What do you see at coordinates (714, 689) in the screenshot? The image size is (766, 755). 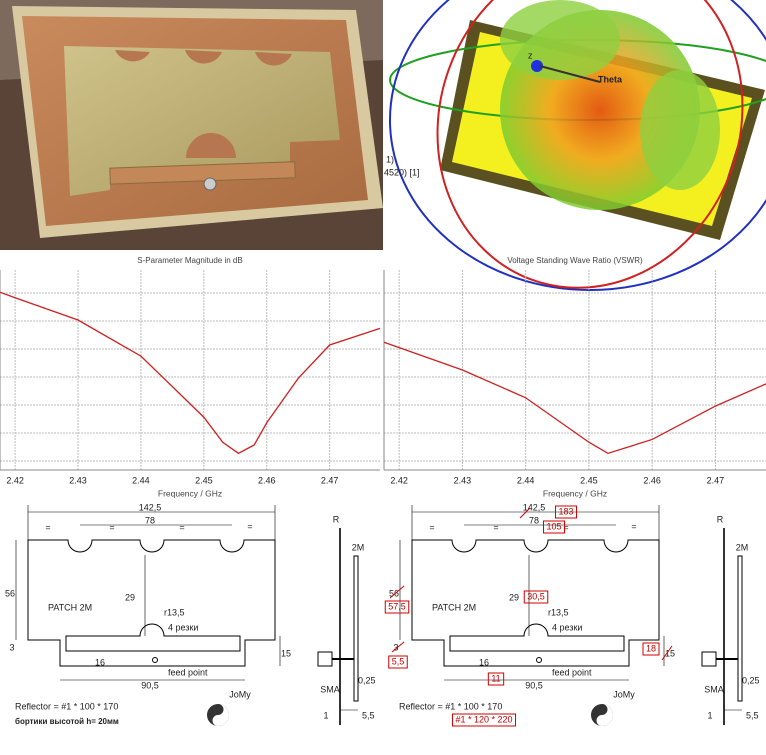 I see `drawing-label: SMA` at bounding box center [714, 689].